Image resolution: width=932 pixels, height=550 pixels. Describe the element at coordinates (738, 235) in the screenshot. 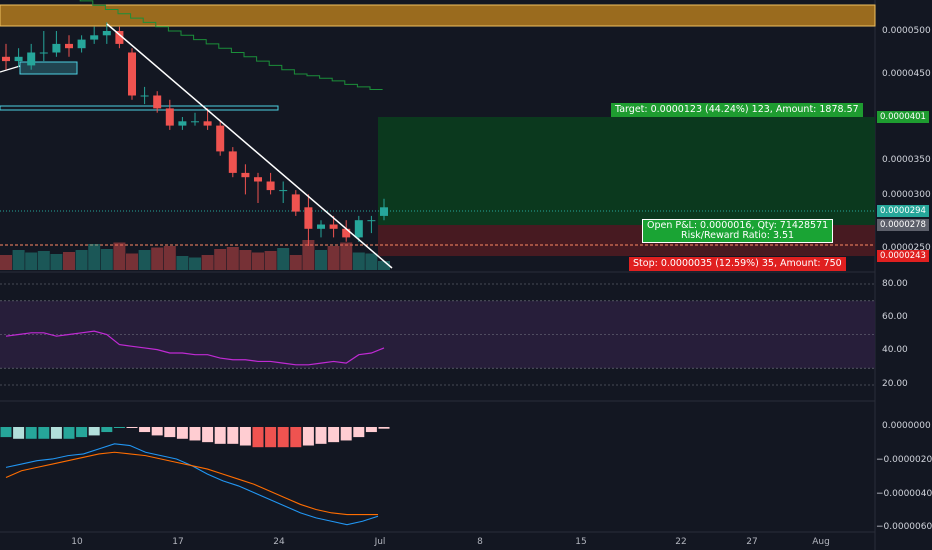

I see `risk-reward-text: Risk/Reward Ratio: 3.51` at that location.